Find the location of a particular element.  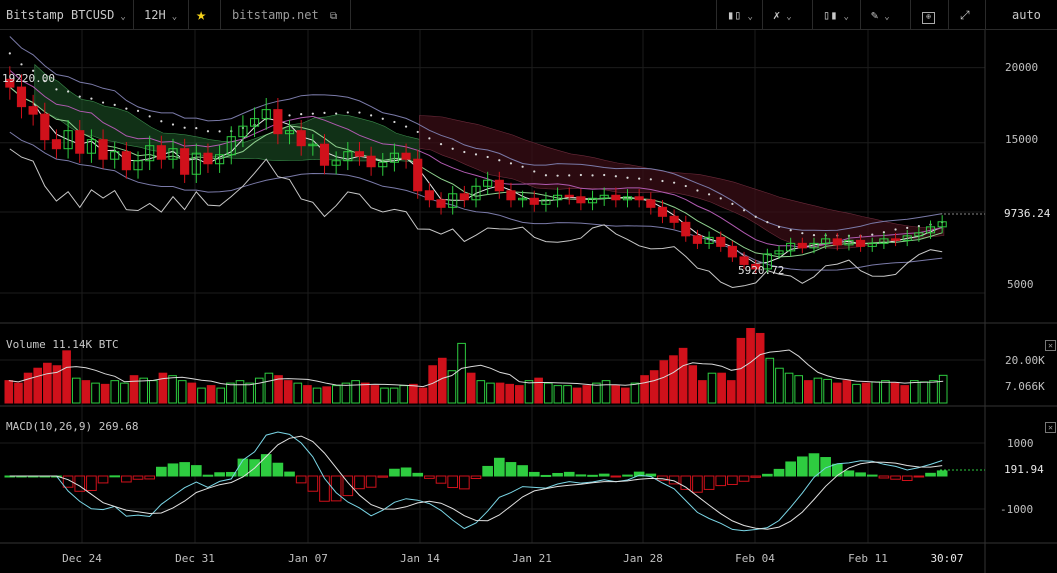

price-tick-15000: 15000 is located at coordinates (1022, 139).